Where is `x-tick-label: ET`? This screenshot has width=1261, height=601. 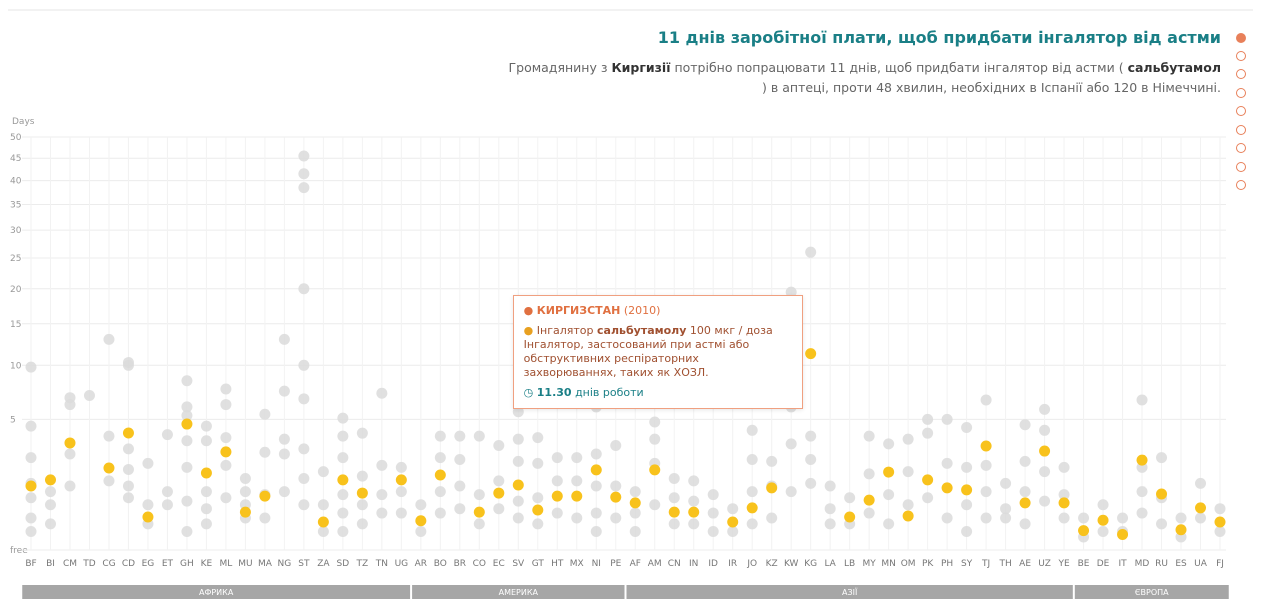 x-tick-label: ET is located at coordinates (168, 564).